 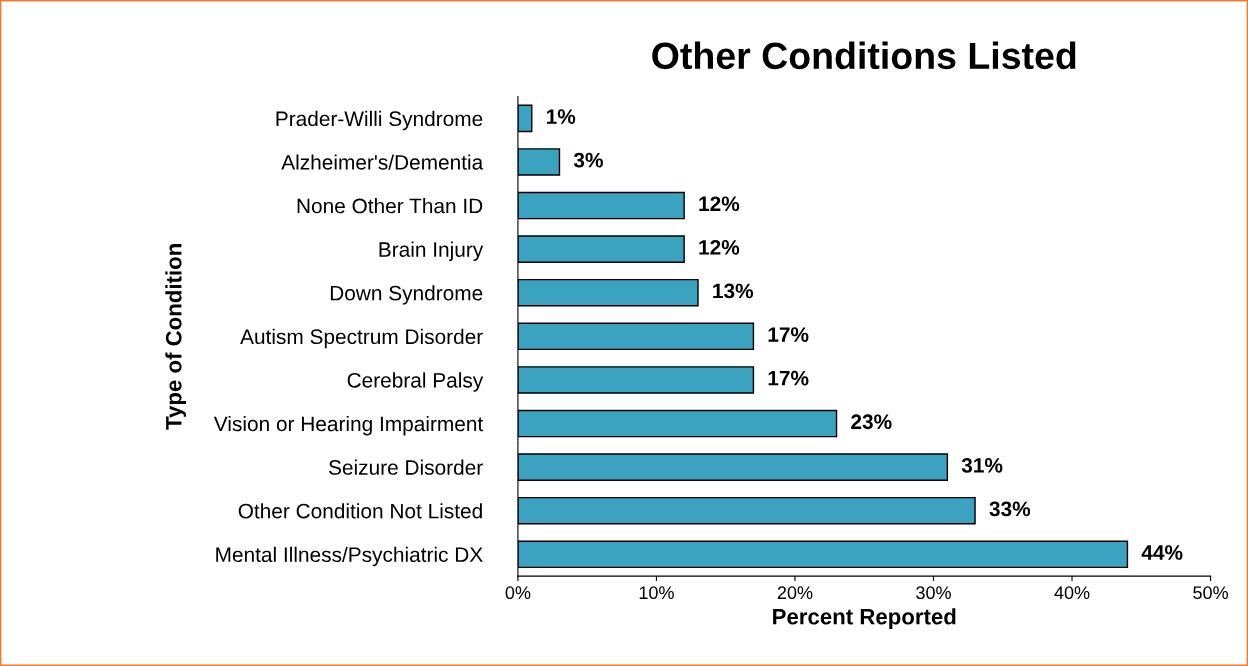 What do you see at coordinates (348, 425) in the screenshot?
I see `y-tick-label: Vision or Hearing Impairment` at bounding box center [348, 425].